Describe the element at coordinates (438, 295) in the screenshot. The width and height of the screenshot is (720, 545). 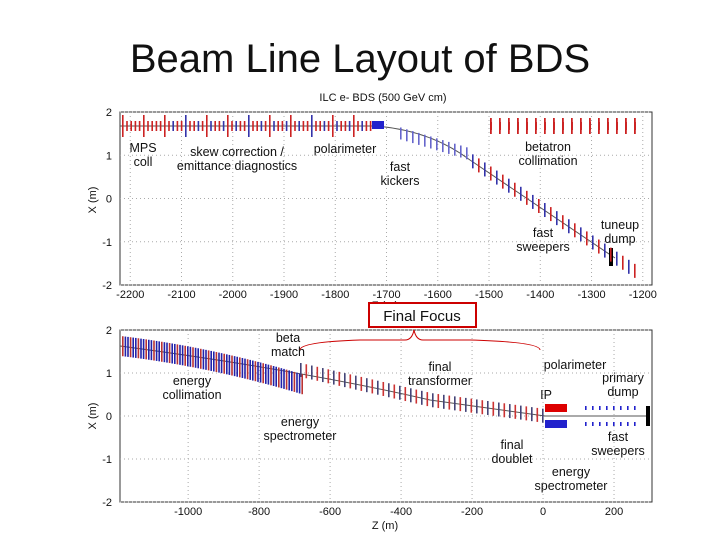
I see `x-tick-label: -1600` at that location.